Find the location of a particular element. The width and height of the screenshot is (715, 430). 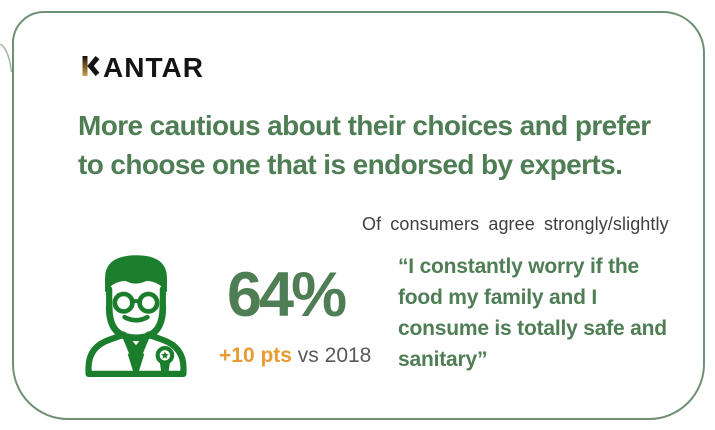

stat-delta-row: +10 pts vs 2018 is located at coordinates (295, 356).